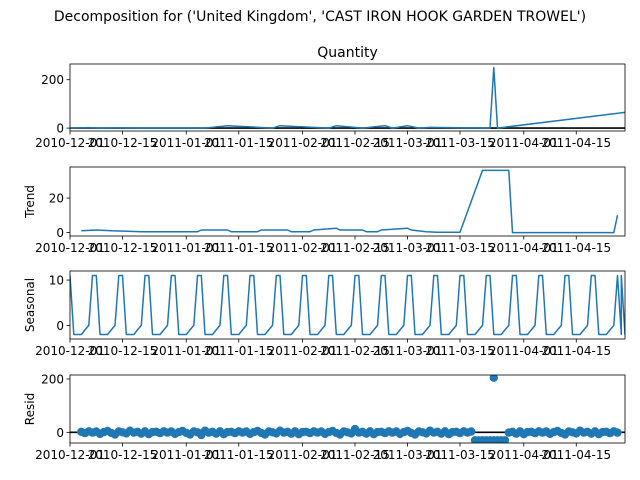  Describe the element at coordinates (30, 409) in the screenshot. I see `ylabel-resid: Resid` at that location.